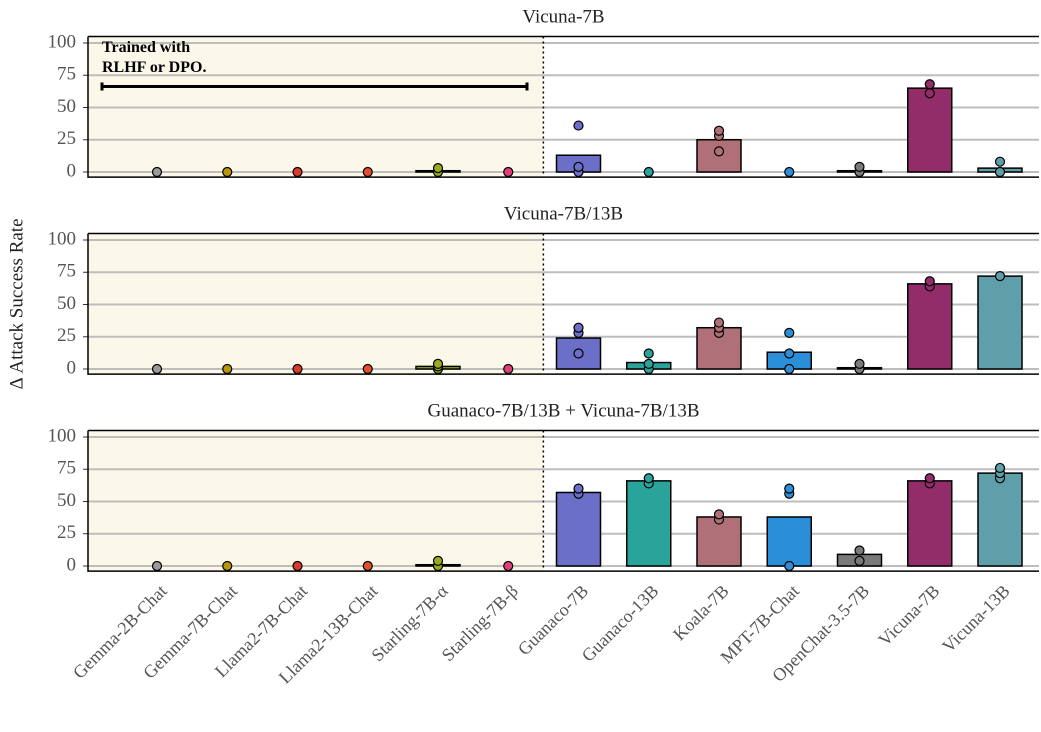 This screenshot has height=732, width=1041. Describe the element at coordinates (563, 213) in the screenshot. I see `panel-title: Vicuna-7B/13B` at that location.